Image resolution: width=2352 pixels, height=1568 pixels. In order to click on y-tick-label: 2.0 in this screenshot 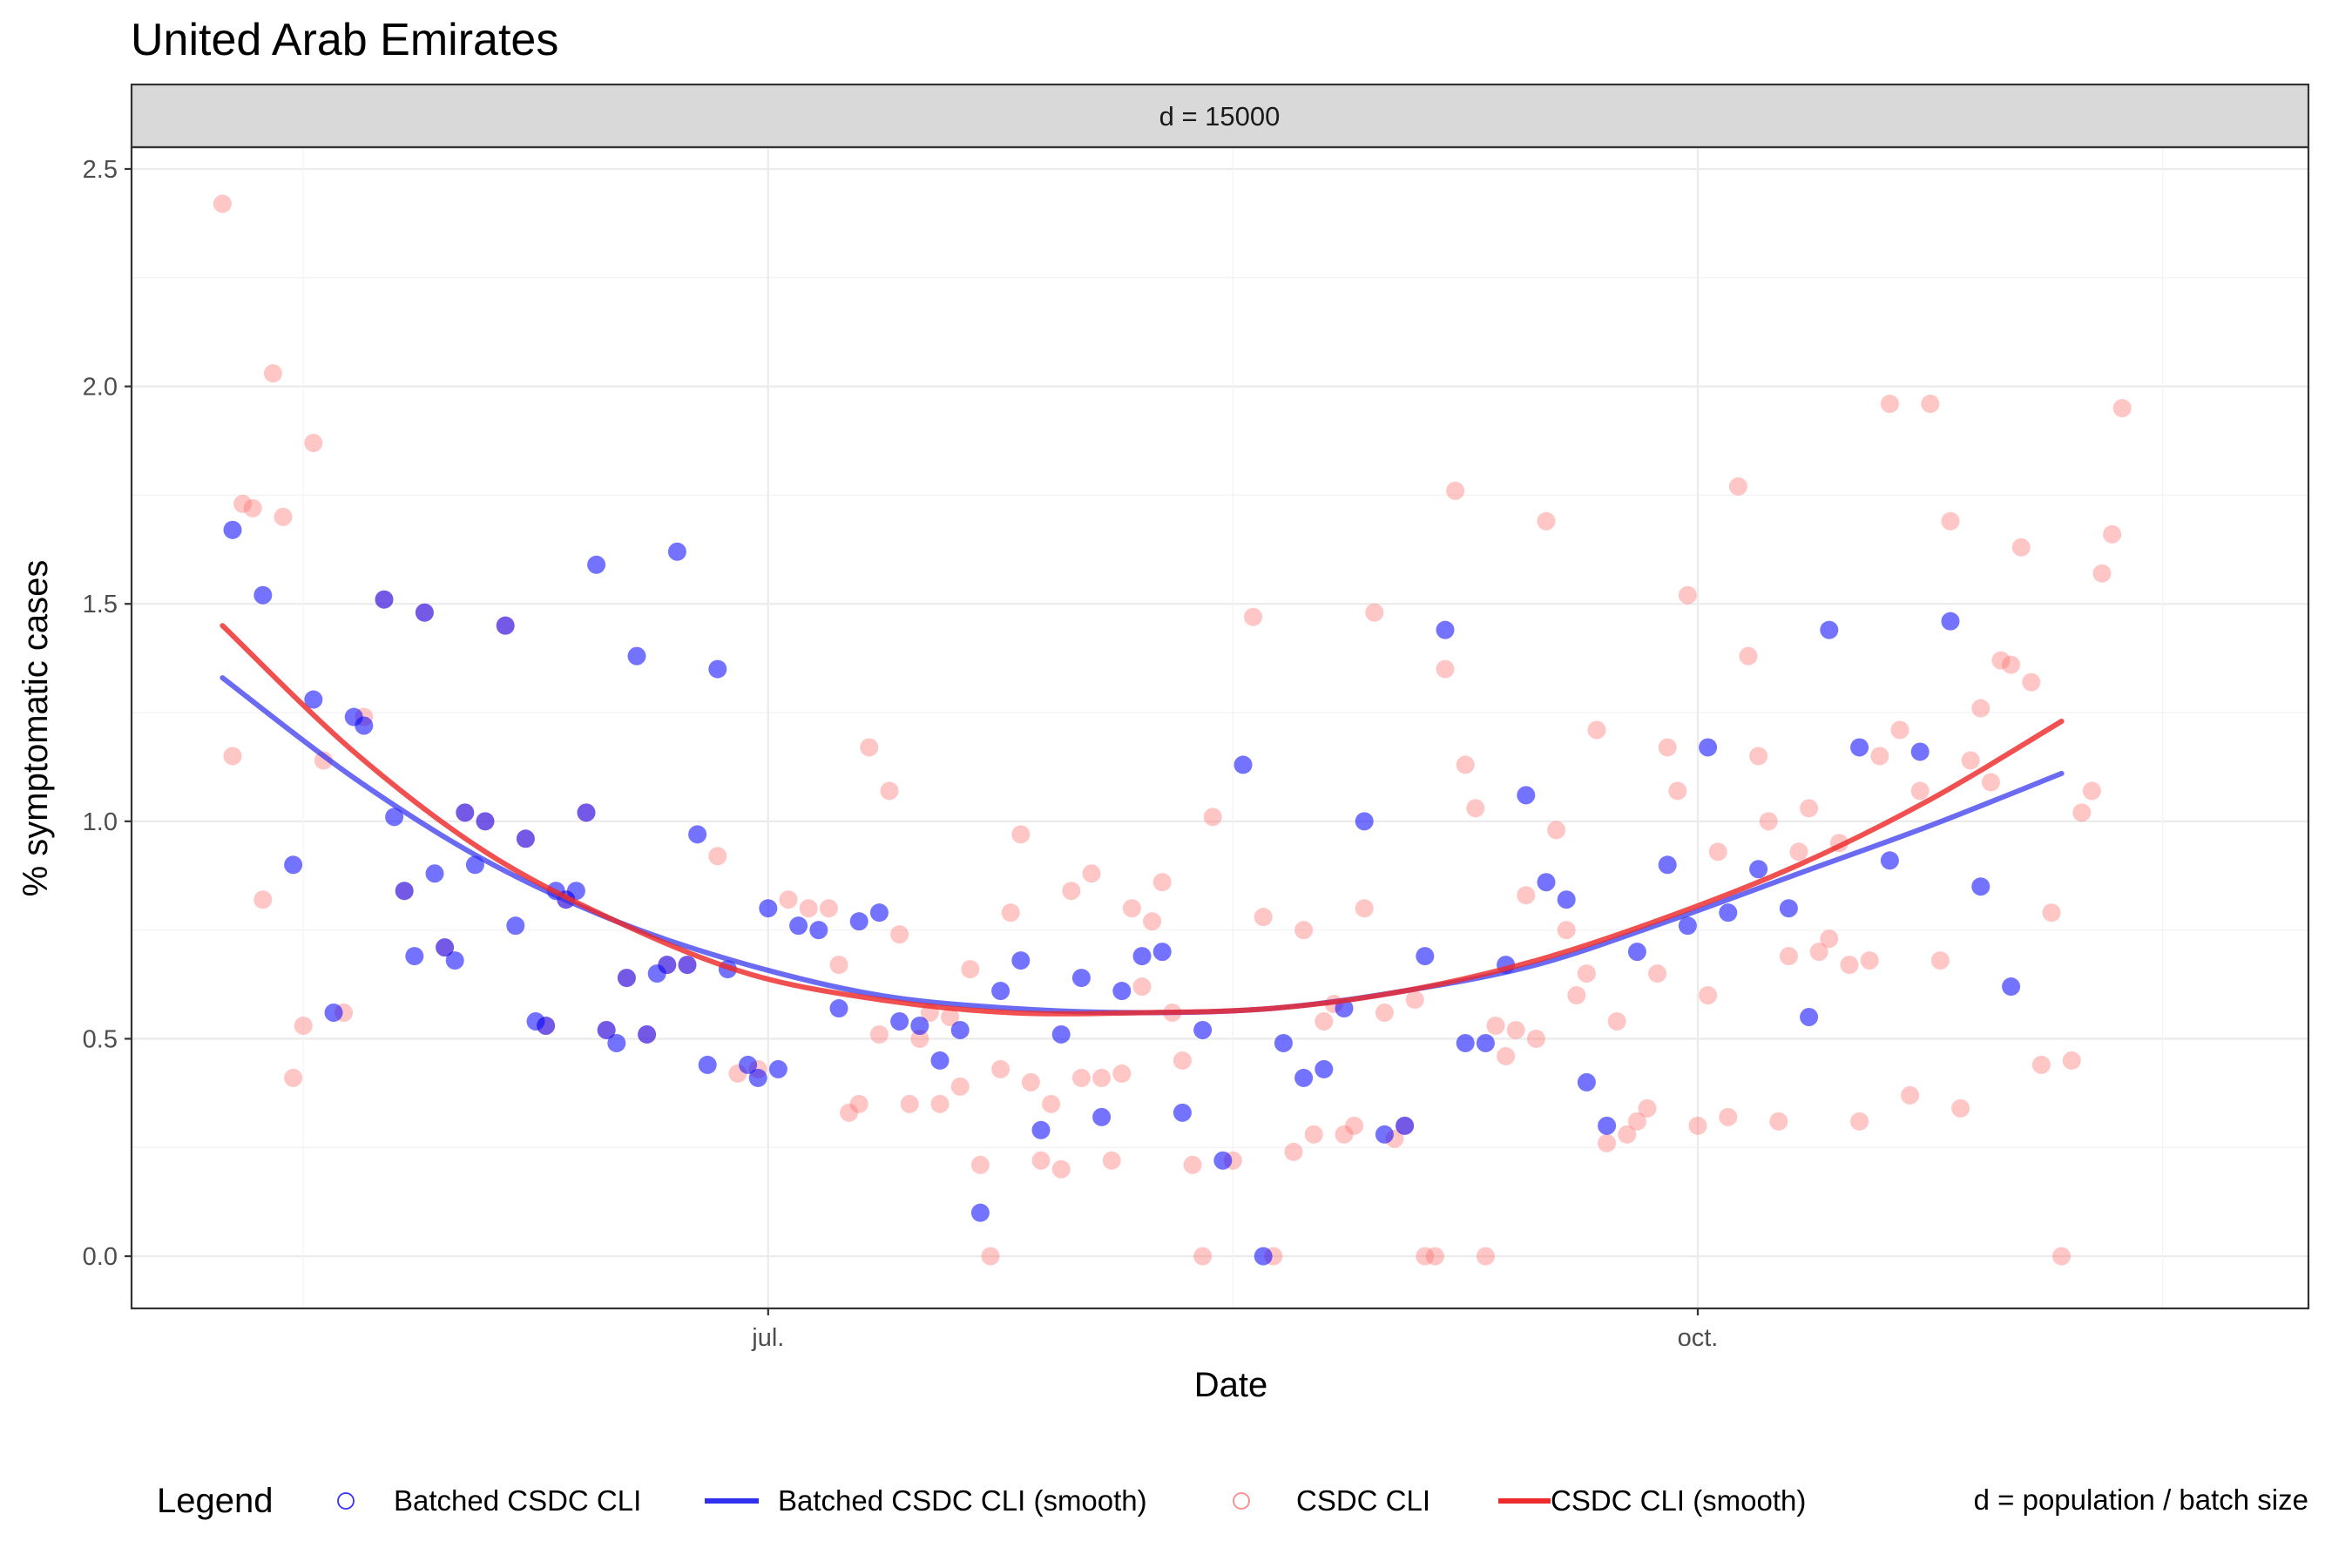, I will do `click(101, 388)`.